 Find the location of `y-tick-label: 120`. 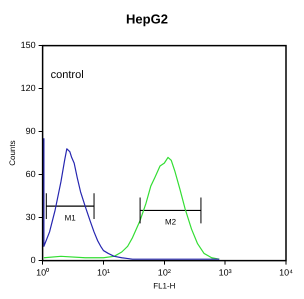

y-tick-label: 120 is located at coordinates (28, 88).